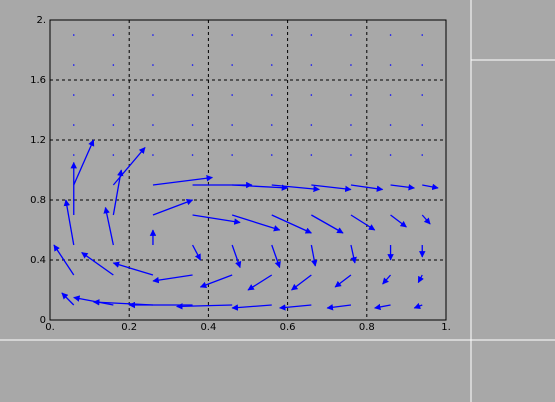  What do you see at coordinates (38, 200) in the screenshot?
I see `y-tick-label: 0.8` at bounding box center [38, 200].